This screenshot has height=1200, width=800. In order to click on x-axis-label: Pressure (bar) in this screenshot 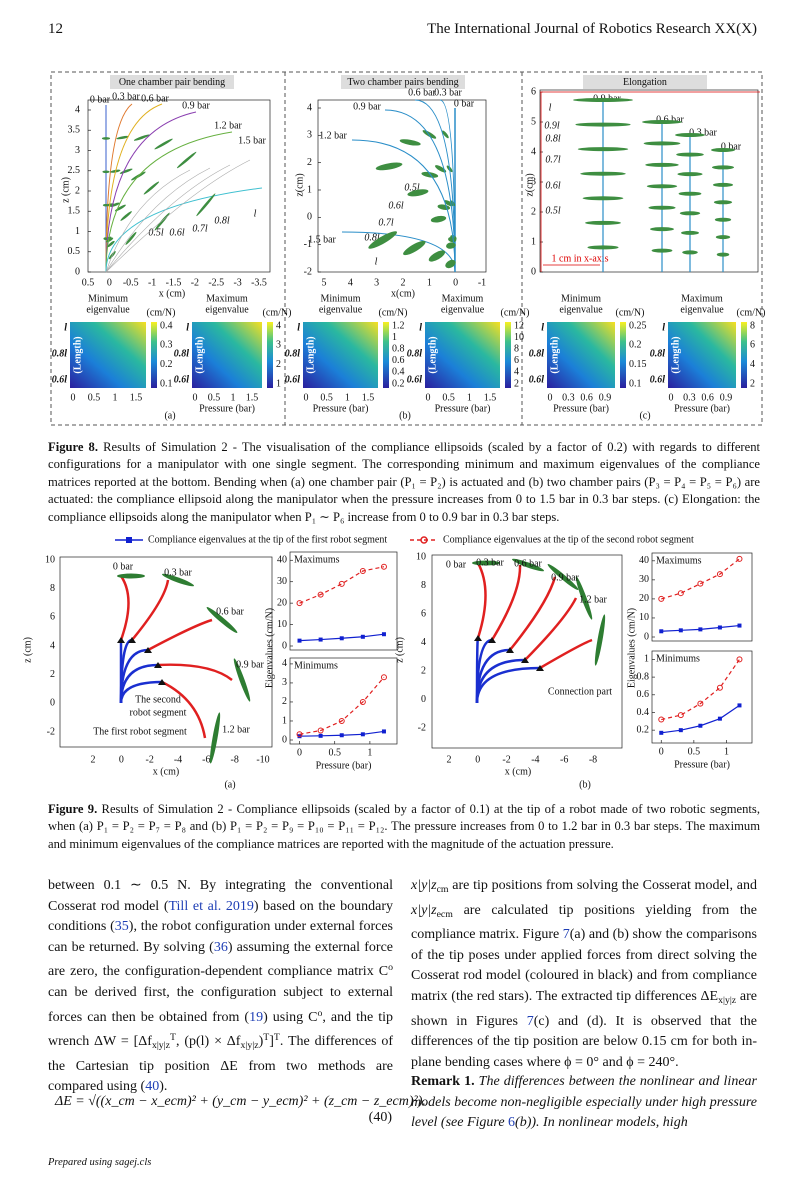, I will do `click(463, 408)`.